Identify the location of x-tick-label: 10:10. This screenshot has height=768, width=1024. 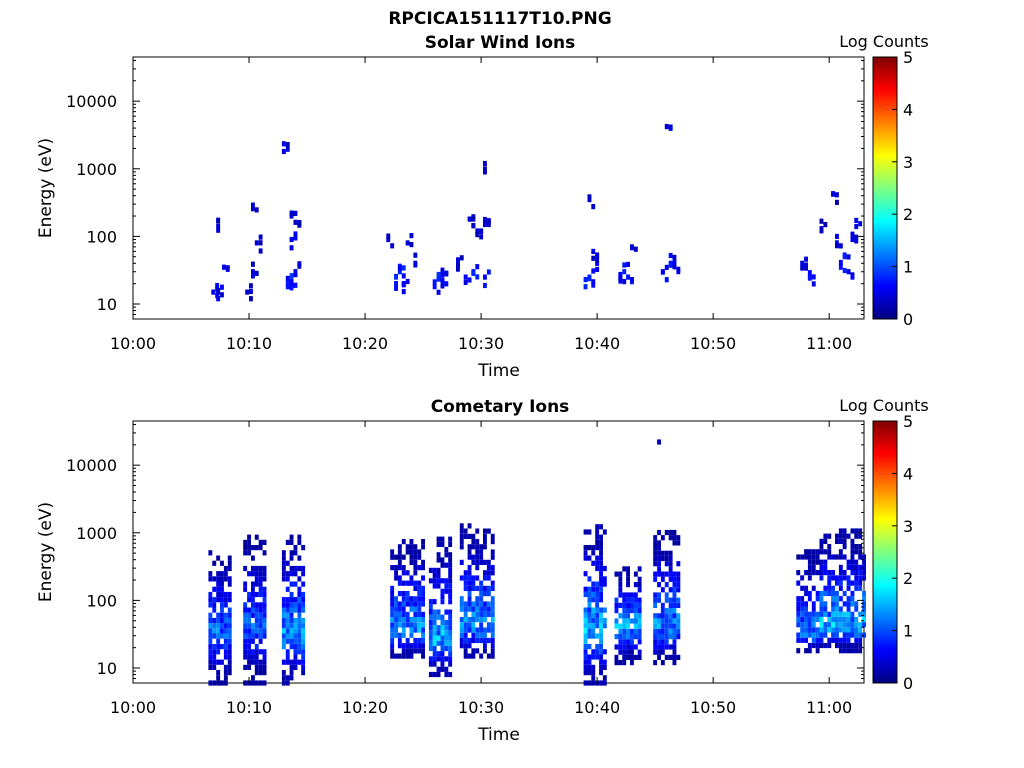
(249, 707).